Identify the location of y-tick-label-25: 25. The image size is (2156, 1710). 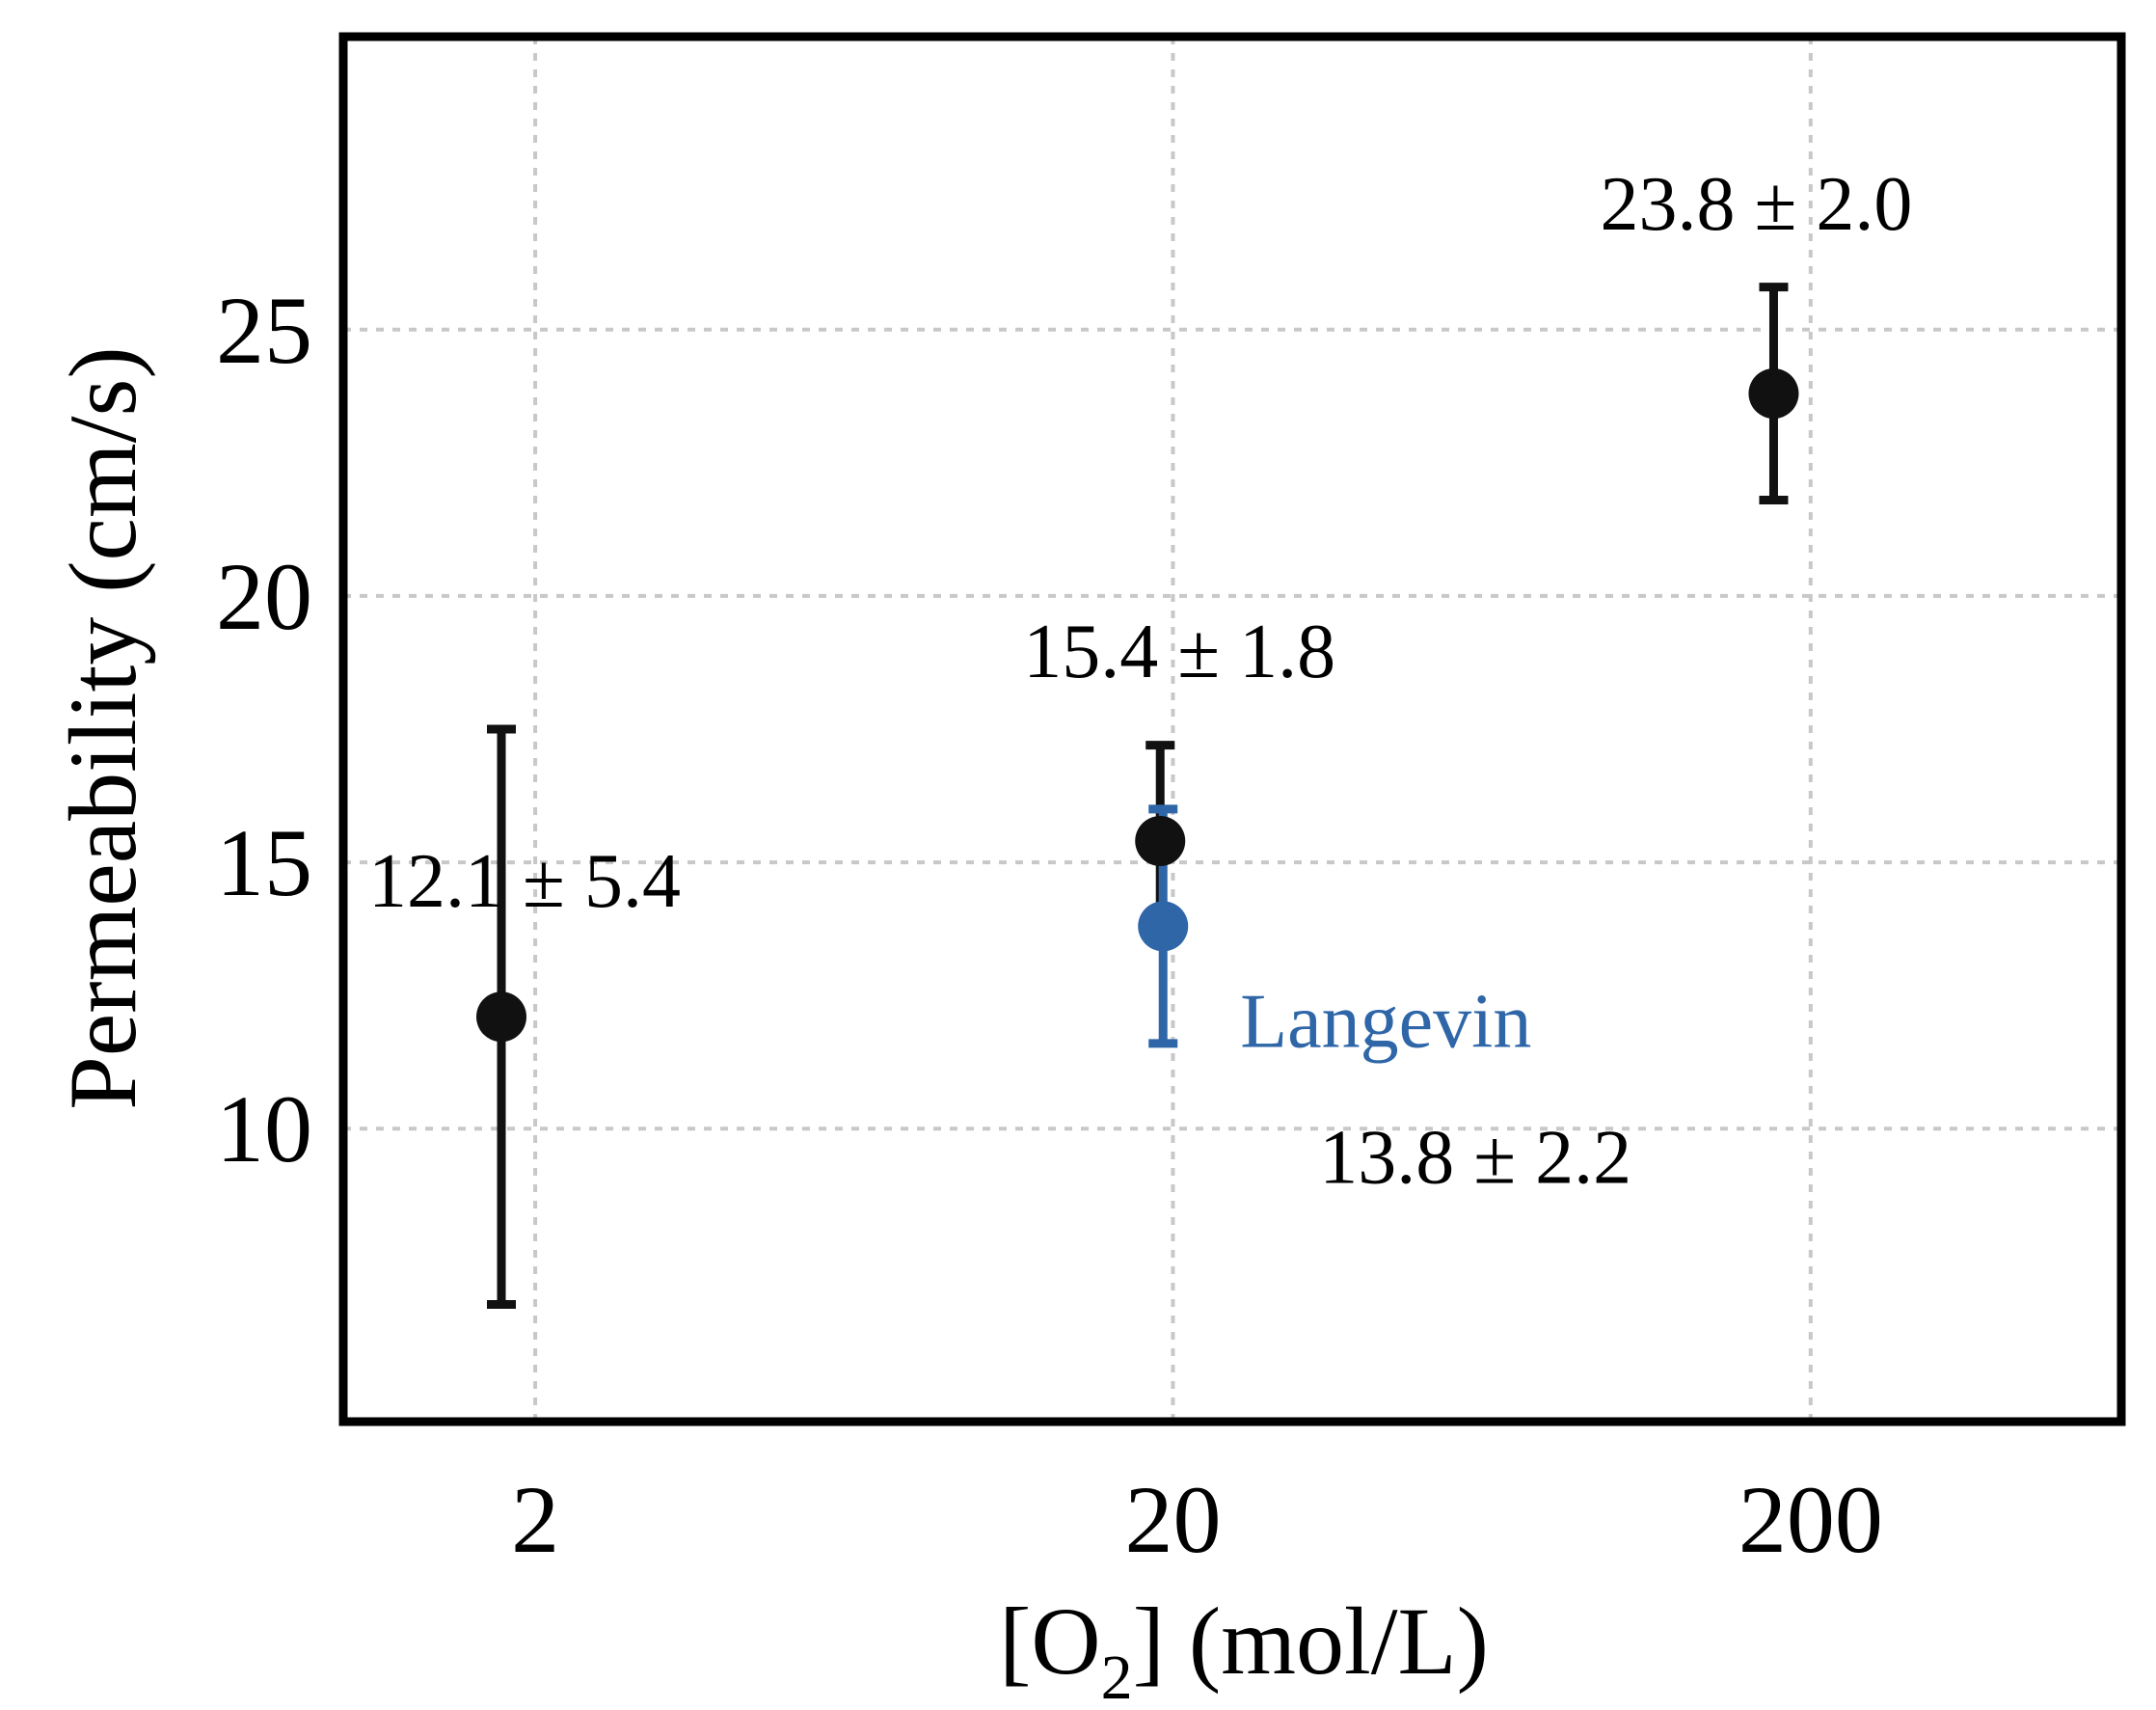
(264, 330).